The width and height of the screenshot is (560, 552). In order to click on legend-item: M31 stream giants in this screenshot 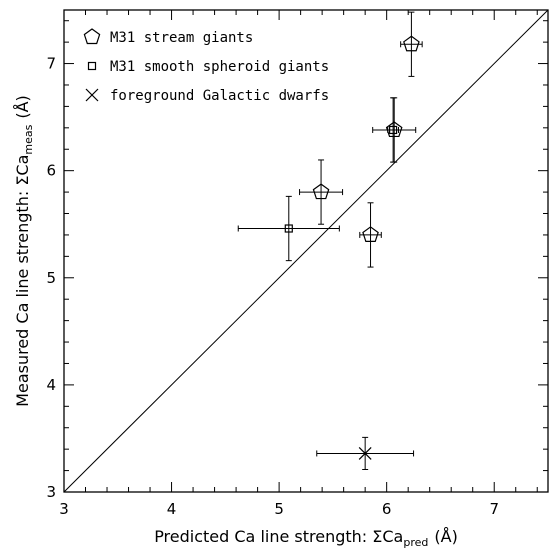, I will do `click(168, 37)`.